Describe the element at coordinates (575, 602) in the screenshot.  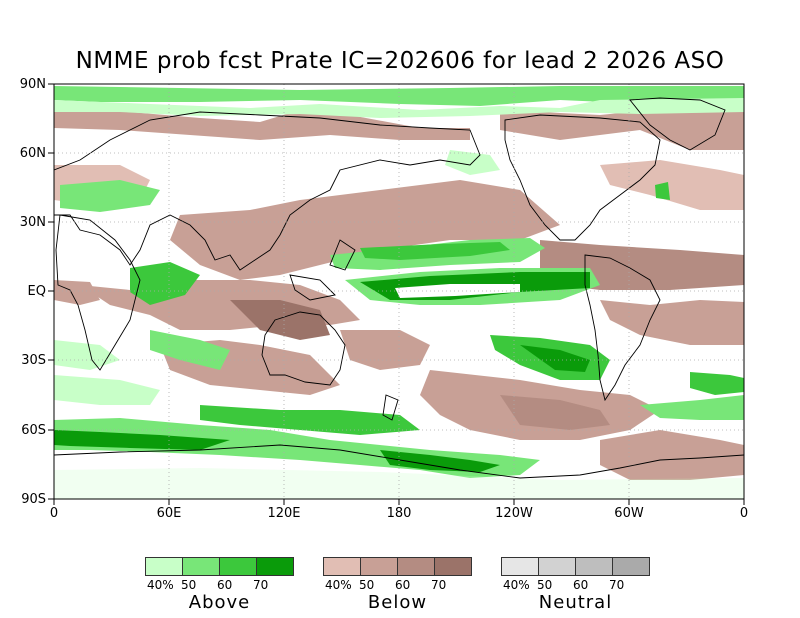
I see `legend-category: Neutral` at that location.